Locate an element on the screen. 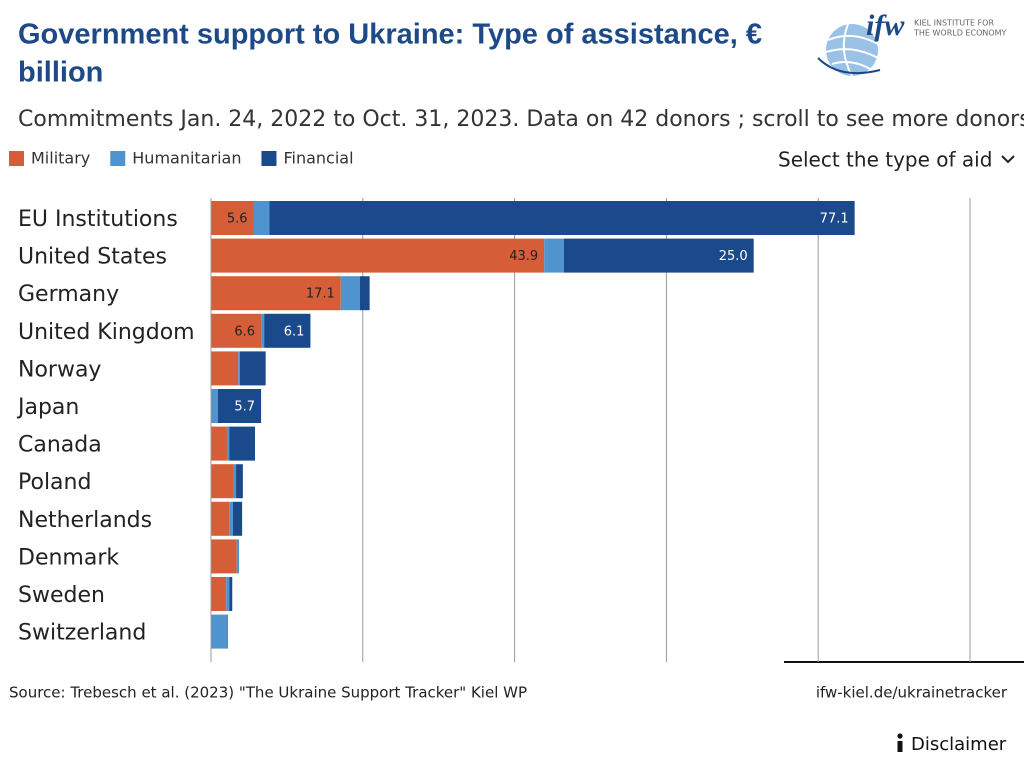 The height and width of the screenshot is (768, 1024). disclaimer: Disclaimer is located at coordinates (952, 744).